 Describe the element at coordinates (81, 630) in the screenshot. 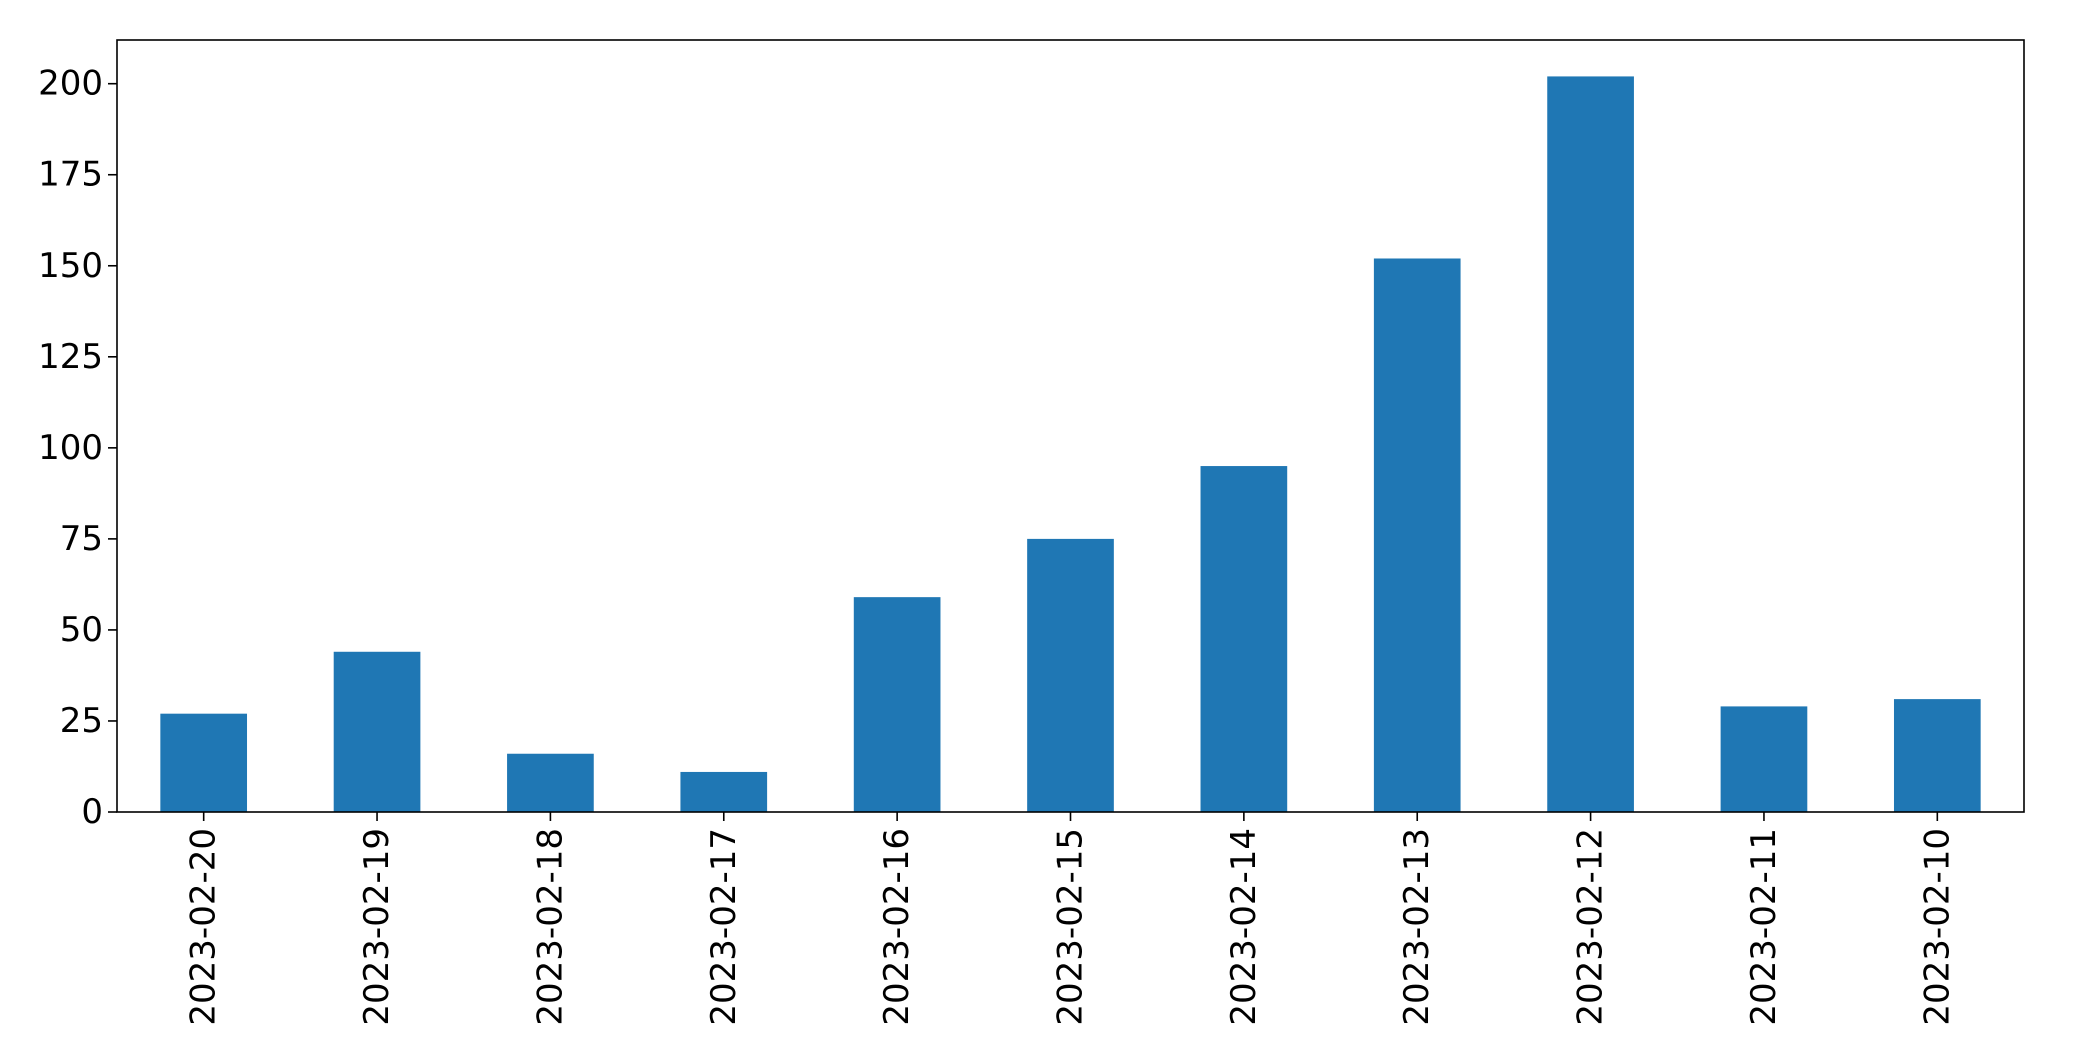

I see `y-tick-label: 50` at that location.